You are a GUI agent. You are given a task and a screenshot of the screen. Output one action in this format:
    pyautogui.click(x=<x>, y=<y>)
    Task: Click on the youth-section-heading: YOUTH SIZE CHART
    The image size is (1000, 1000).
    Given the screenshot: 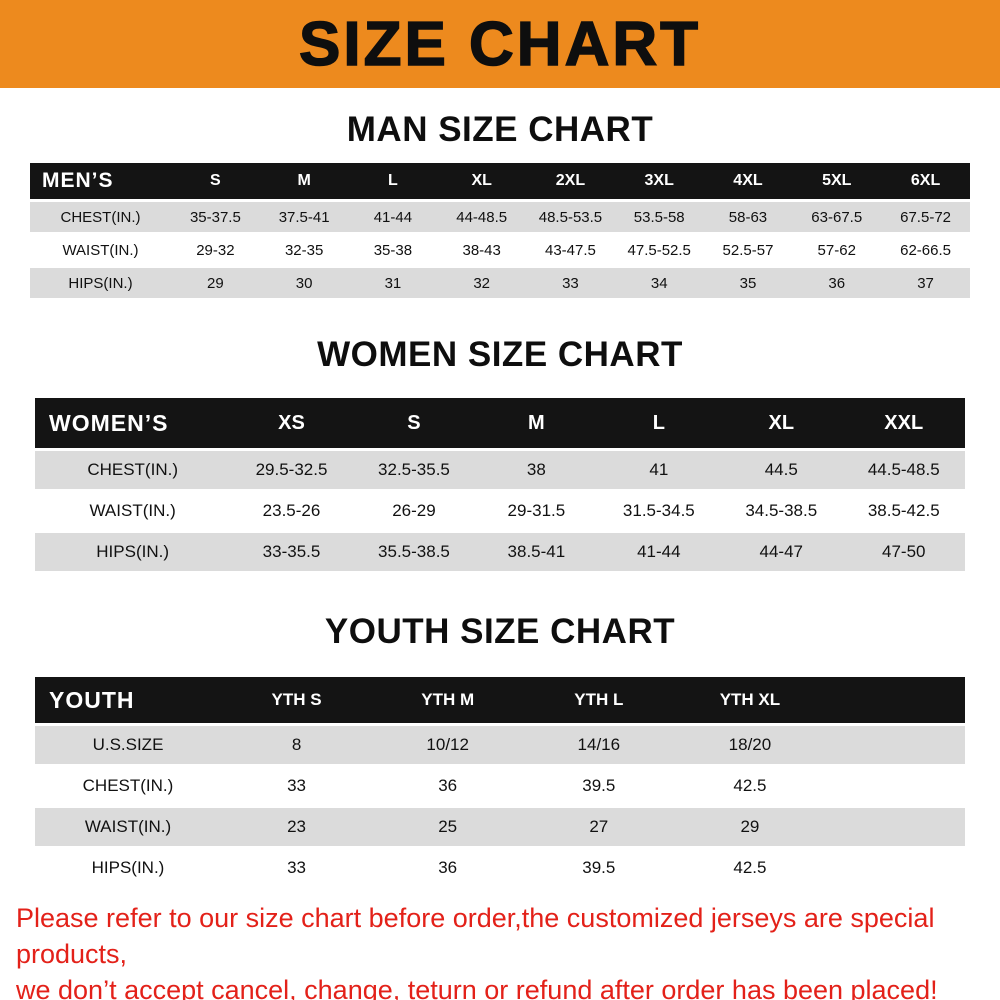 What is the action you would take?
    pyautogui.click(x=500, y=631)
    